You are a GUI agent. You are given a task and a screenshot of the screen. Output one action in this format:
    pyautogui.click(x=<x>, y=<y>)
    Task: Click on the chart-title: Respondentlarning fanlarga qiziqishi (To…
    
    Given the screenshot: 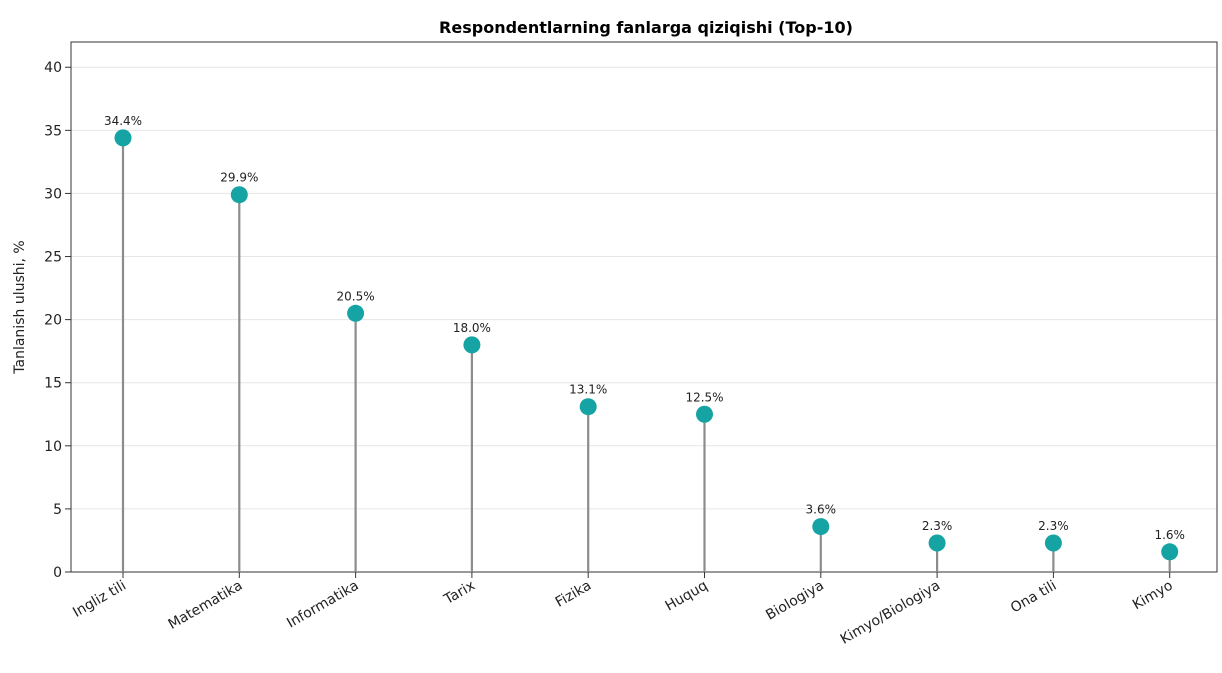 What is the action you would take?
    pyautogui.click(x=646, y=27)
    